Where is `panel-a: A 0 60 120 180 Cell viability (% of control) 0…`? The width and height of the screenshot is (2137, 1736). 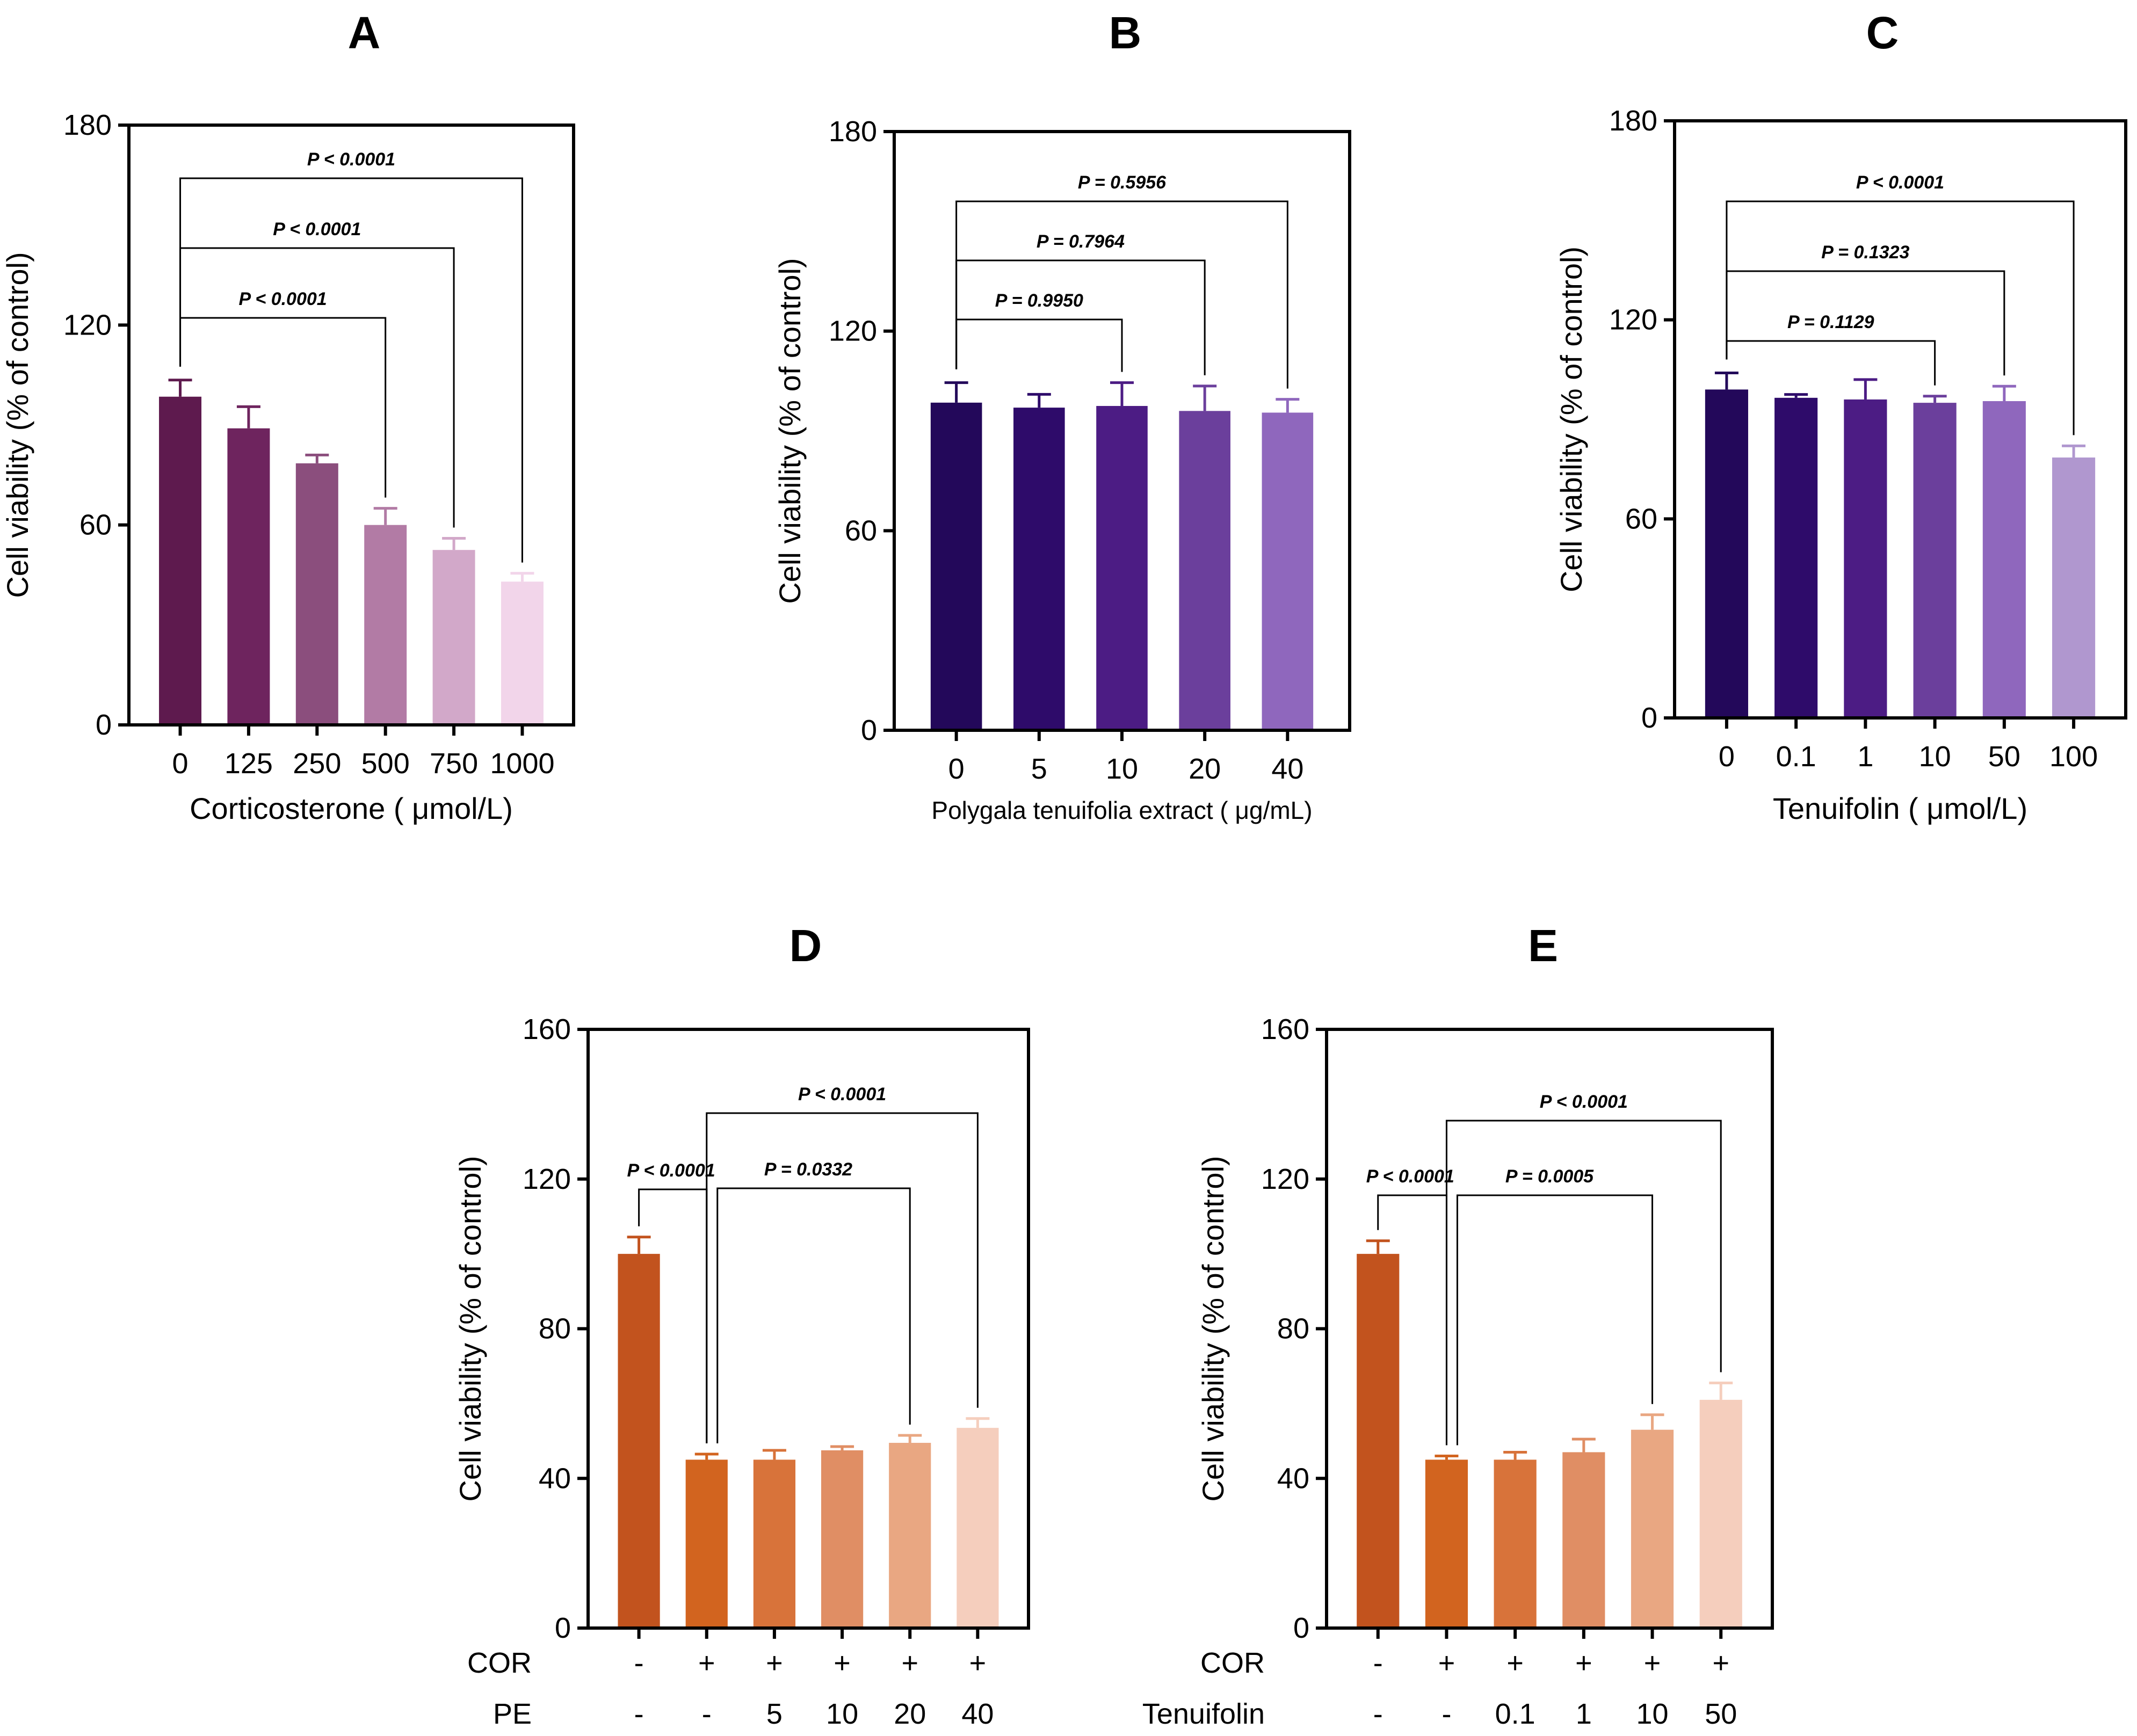
panel-a: A 0 60 120 180 Cell viability (% of control) 0… is located at coordinates (288, 416).